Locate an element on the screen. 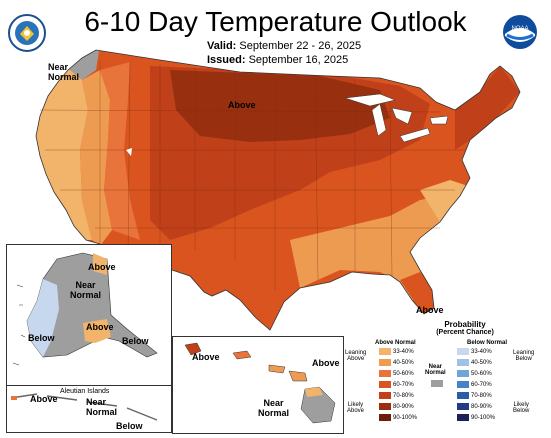 Image resolution: width=551 pixels, height=438 pixels. hawaii-inset is located at coordinates (258, 385).